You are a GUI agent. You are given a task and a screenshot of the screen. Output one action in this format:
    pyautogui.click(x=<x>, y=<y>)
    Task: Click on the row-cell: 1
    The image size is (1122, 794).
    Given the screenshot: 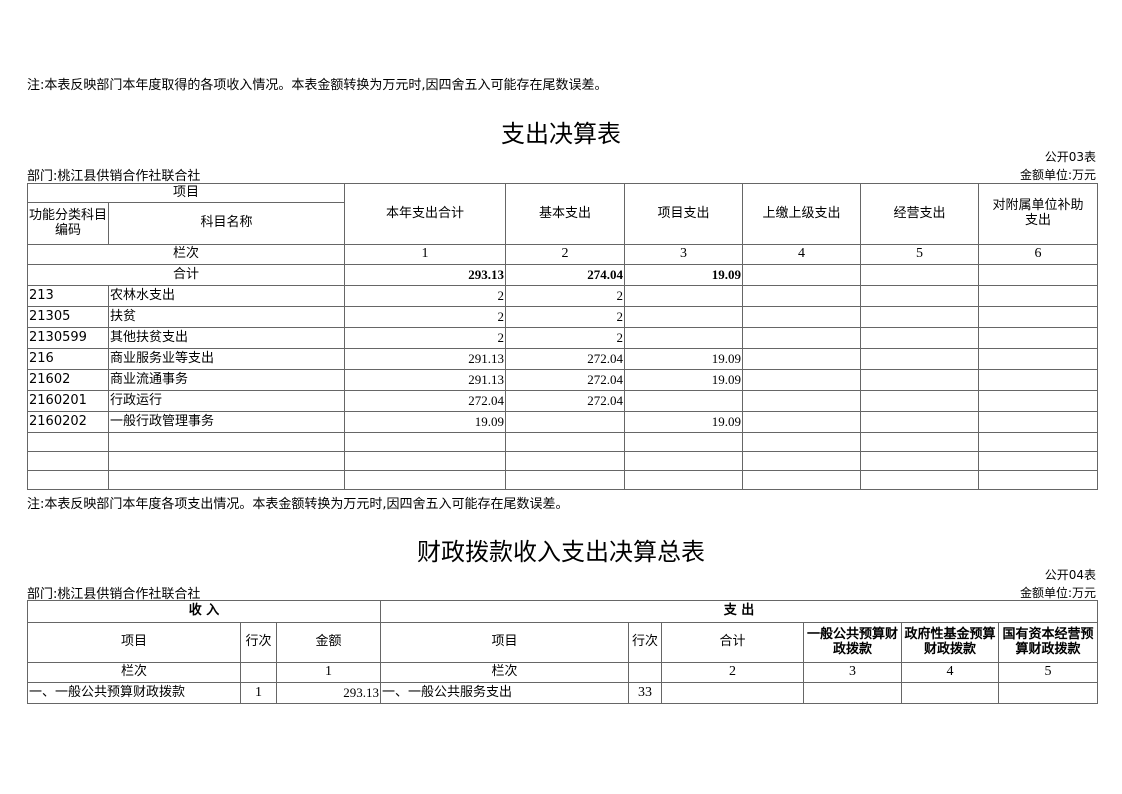 What is the action you would take?
    pyautogui.click(x=258, y=693)
    